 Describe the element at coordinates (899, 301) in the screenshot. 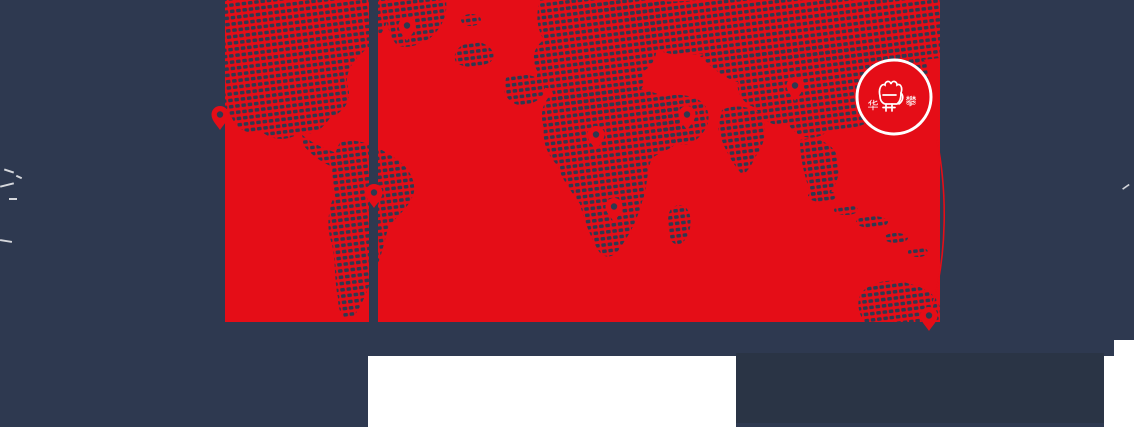

I see `continent-australia` at that location.